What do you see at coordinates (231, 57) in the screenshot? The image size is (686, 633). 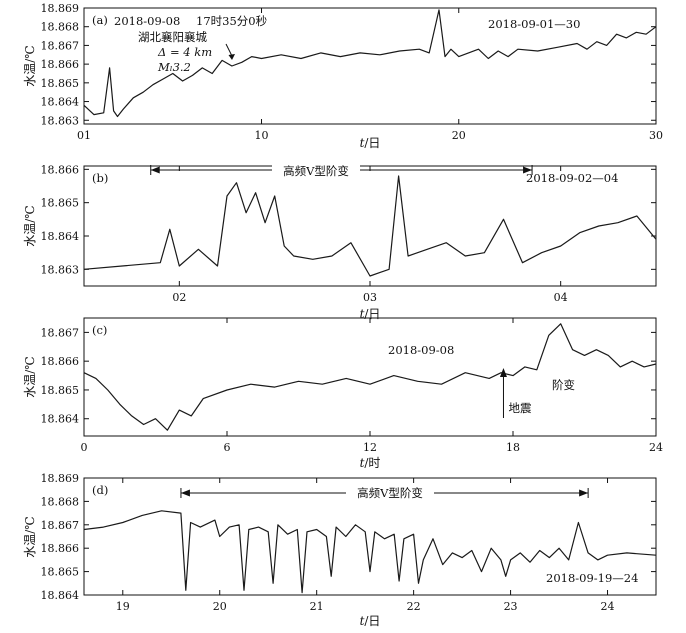 I see `event-pointer-arrowhead` at bounding box center [231, 57].